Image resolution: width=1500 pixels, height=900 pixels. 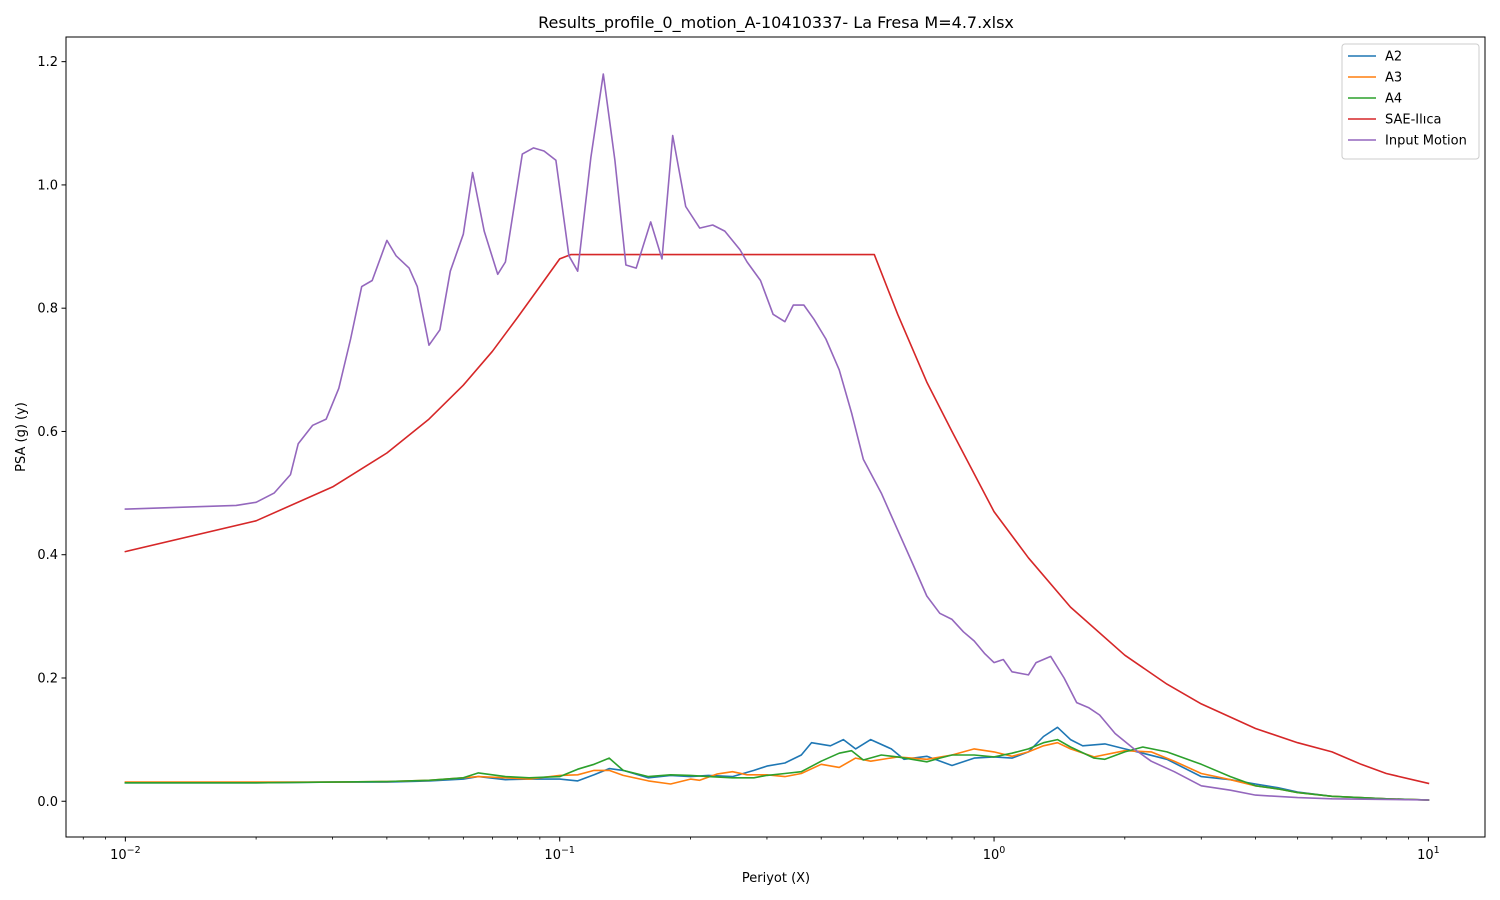 What do you see at coordinates (47, 678) in the screenshot?
I see `y-tick-label: 0.2` at bounding box center [47, 678].